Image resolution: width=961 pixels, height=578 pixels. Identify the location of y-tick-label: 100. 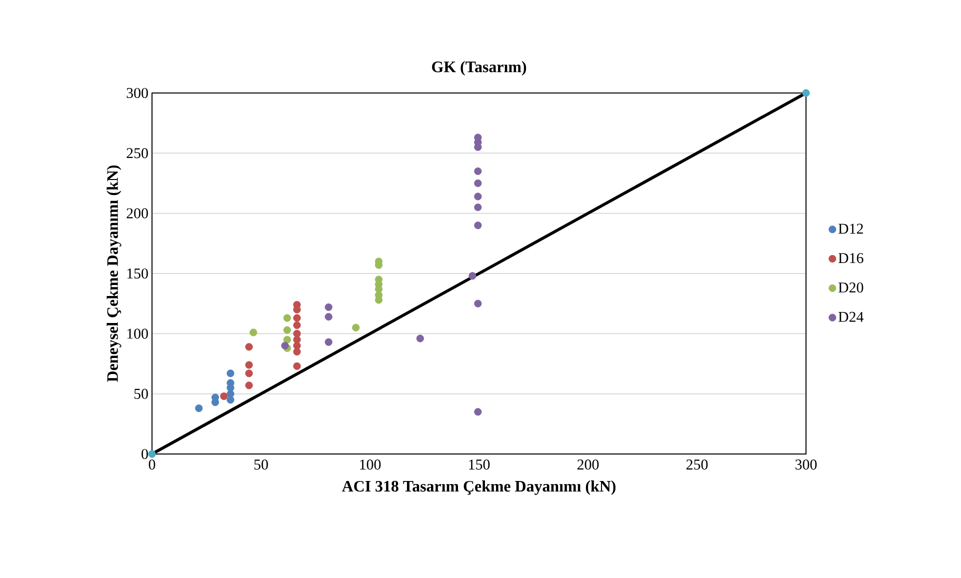
(137, 333).